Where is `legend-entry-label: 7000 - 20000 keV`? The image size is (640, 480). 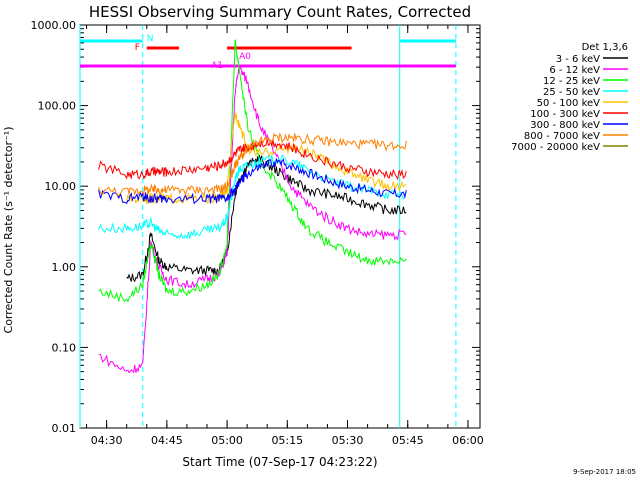
legend-entry-label: 7000 - 20000 keV is located at coordinates (555, 147).